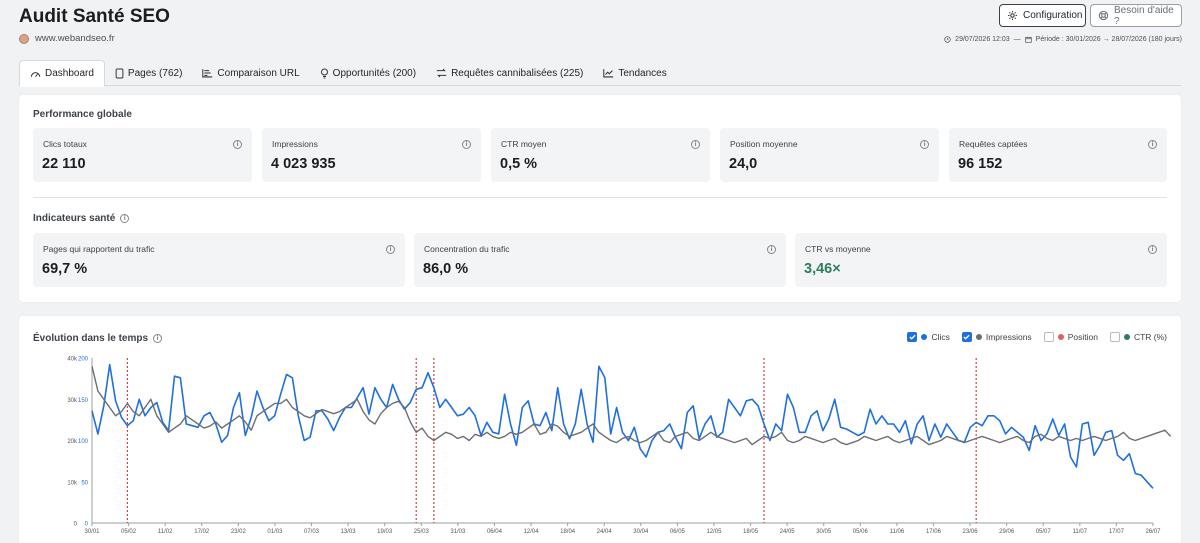 This screenshot has height=543, width=1200. Describe the element at coordinates (119, 73) in the screenshot. I see `page-icon` at that location.